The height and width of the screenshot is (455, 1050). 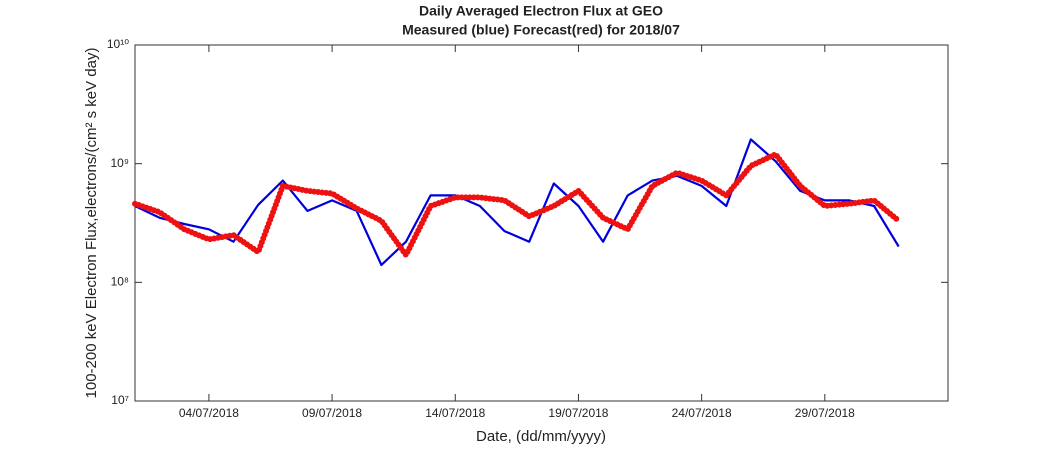 I want to click on y-tick-label: 10¹⁰, so click(x=118, y=44).